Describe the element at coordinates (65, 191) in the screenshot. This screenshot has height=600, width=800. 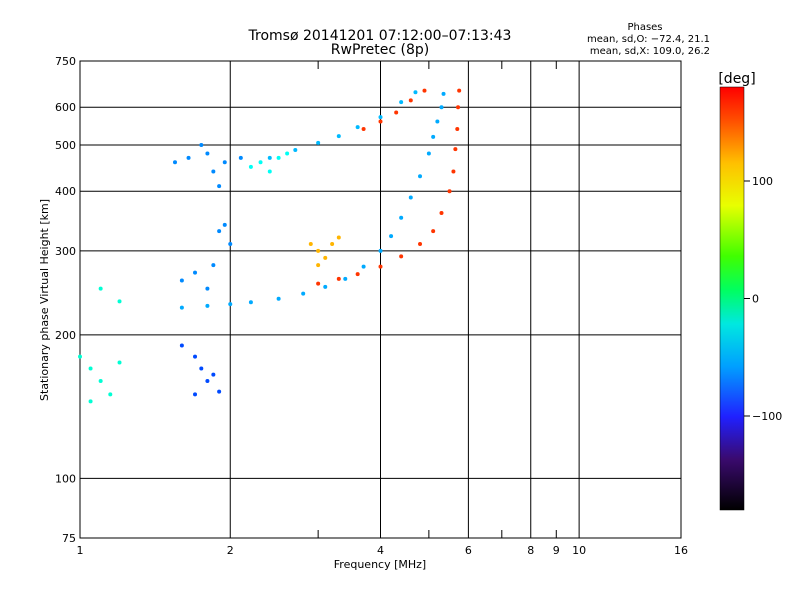
I see `y-tick-label-4: 400` at that location.